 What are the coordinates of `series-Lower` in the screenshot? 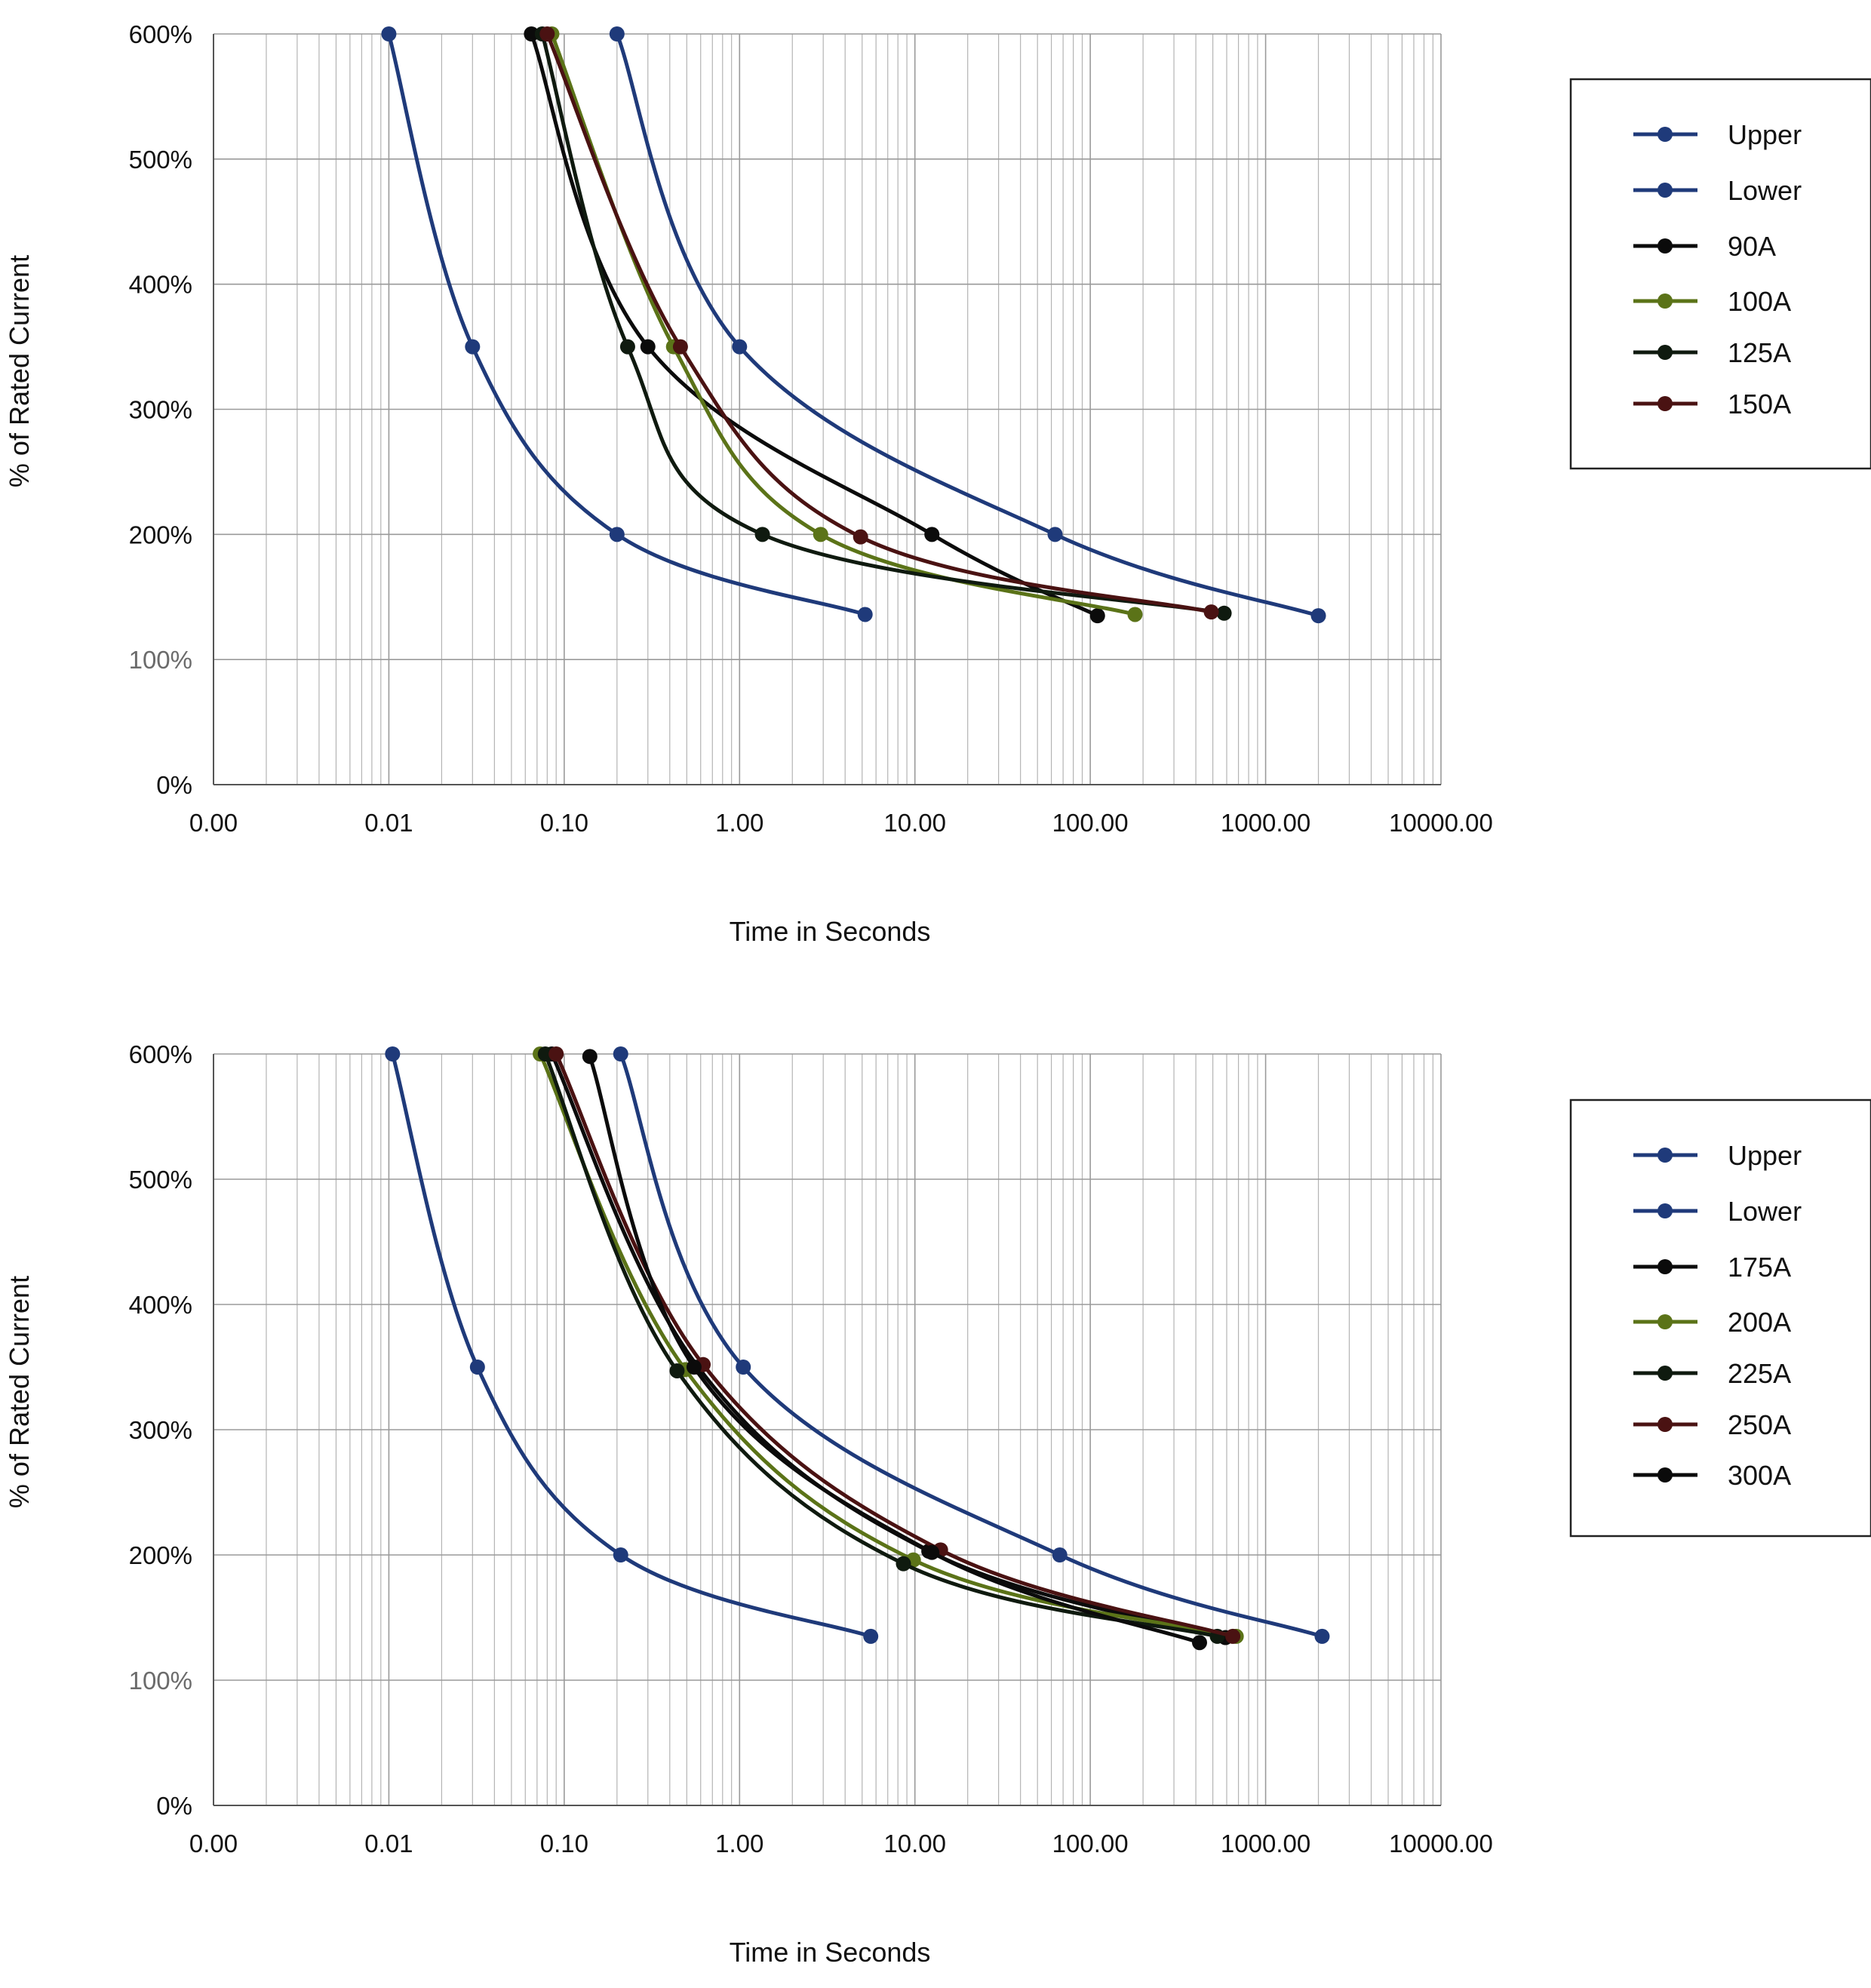 It's located at (632, 1345).